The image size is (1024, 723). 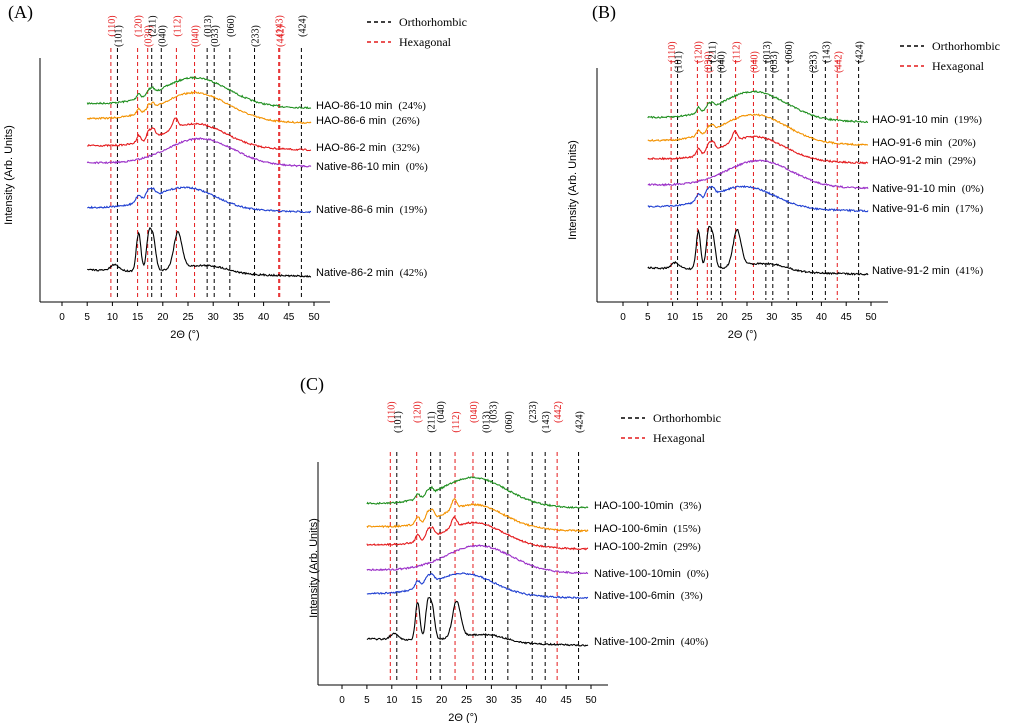 I want to click on peak-label: (112), so click(x=456, y=421).